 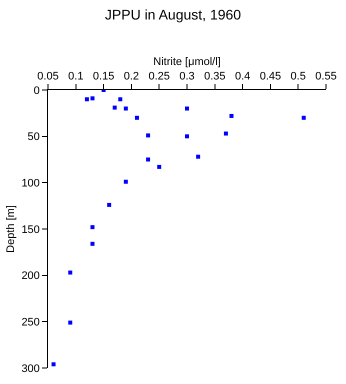 I want to click on x-tick-label: 0.4, so click(x=242, y=76).